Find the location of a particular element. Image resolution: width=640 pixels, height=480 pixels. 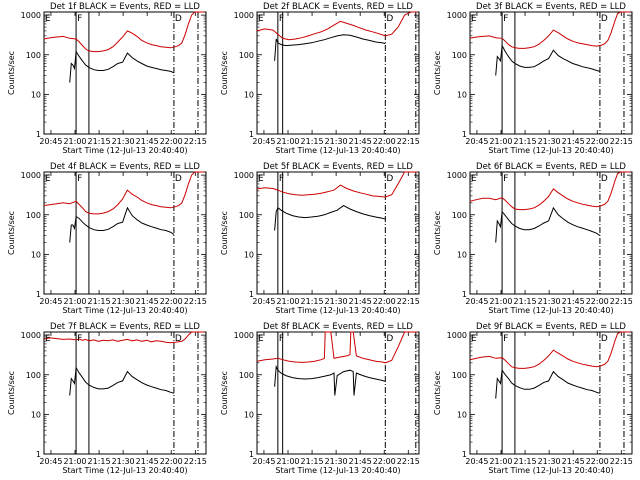

panel-title: Det 7f BLACK = Events, RED = LLD is located at coordinates (125, 327).